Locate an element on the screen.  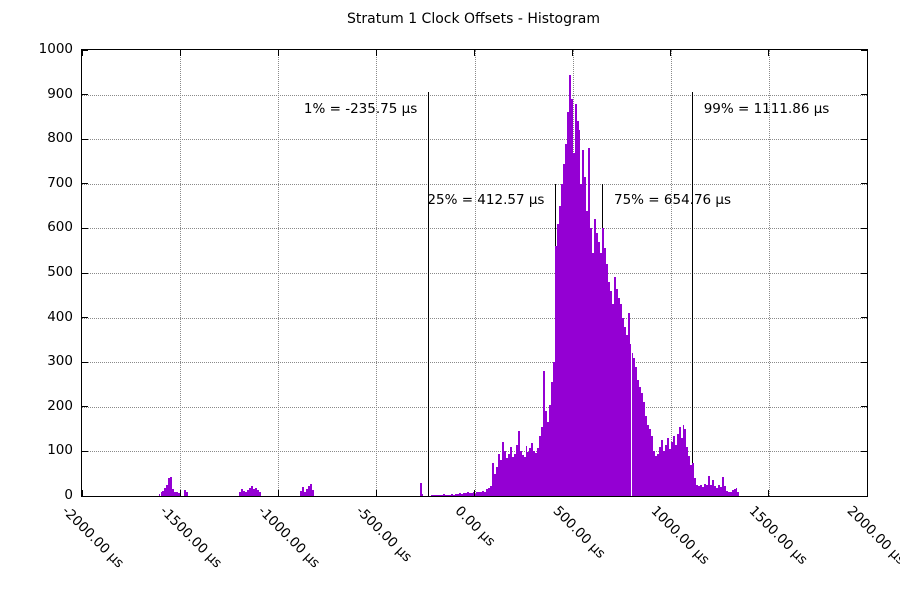
y-tick-label: 1000 is located at coordinates (55, 49).